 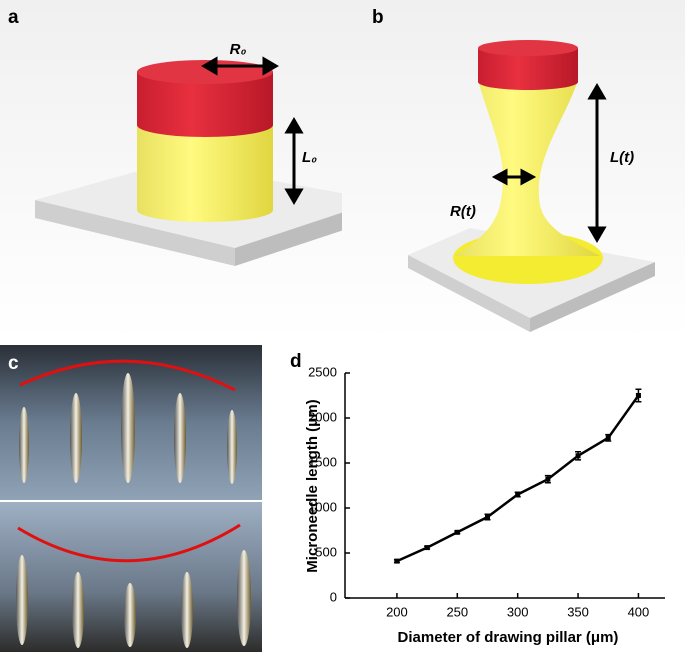 I want to click on x-tick-label: 350, so click(x=578, y=611).